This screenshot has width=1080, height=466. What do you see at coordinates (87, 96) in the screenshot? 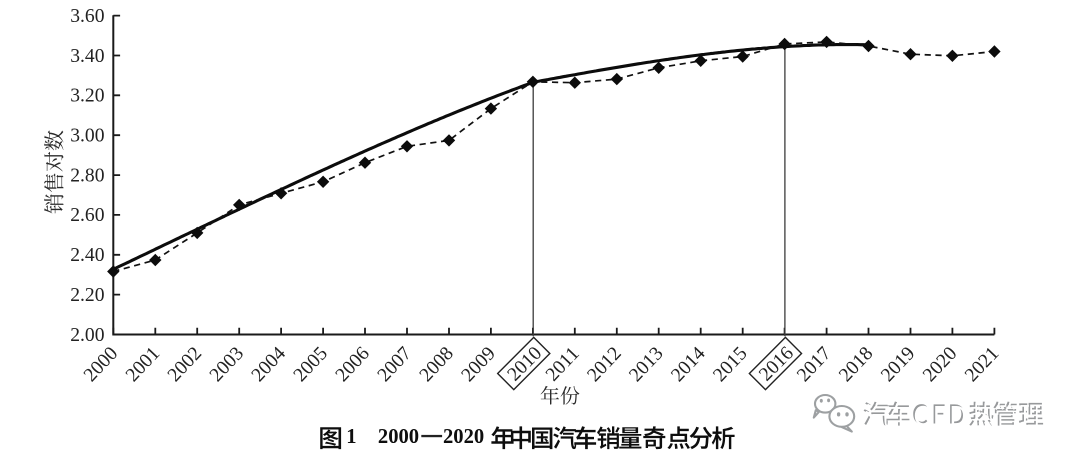
I see `svg-text: 3.20` at bounding box center [87, 96].